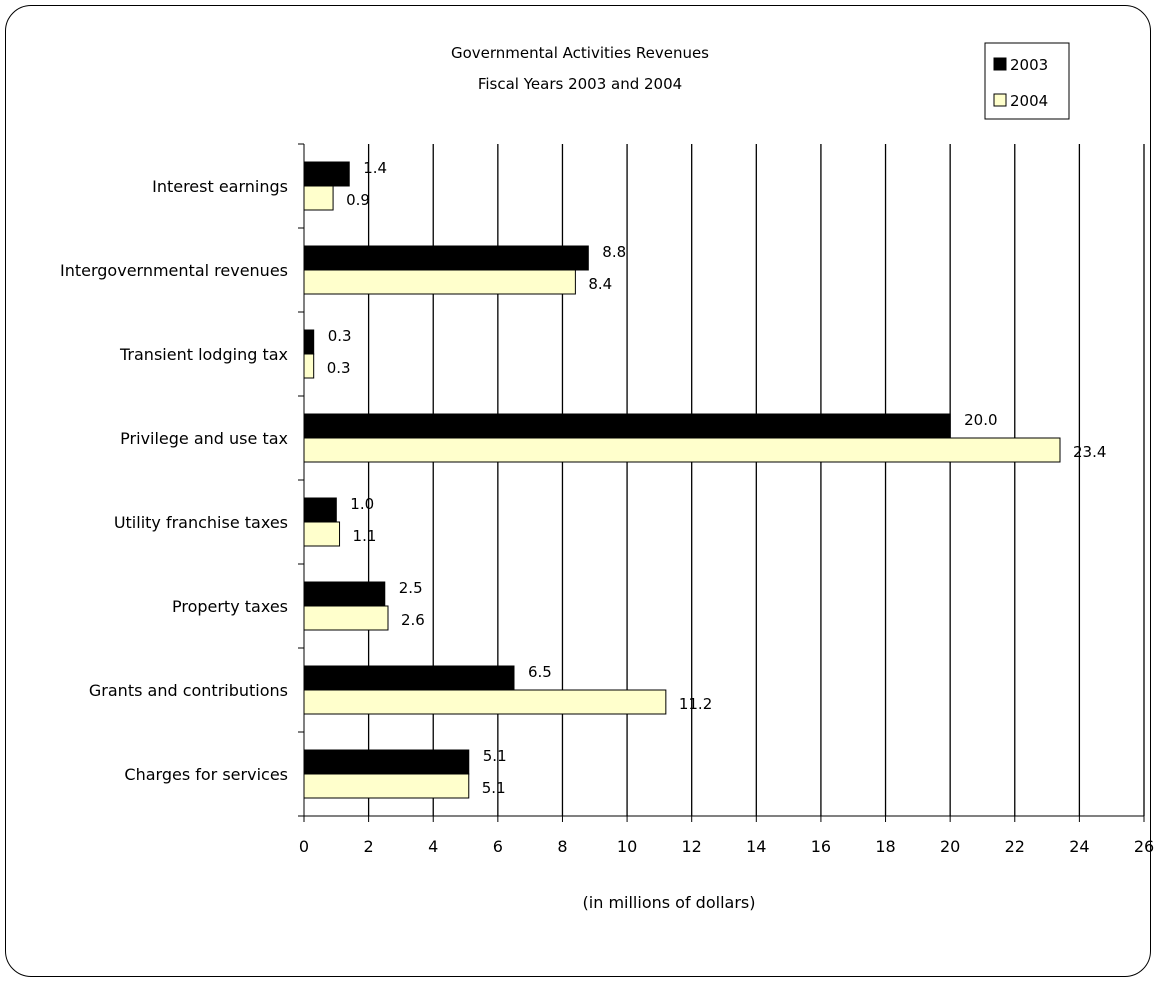 Image resolution: width=1157 pixels, height=982 pixels. Describe the element at coordinates (433, 846) in the screenshot. I see `x-tick-label: 4` at that location.